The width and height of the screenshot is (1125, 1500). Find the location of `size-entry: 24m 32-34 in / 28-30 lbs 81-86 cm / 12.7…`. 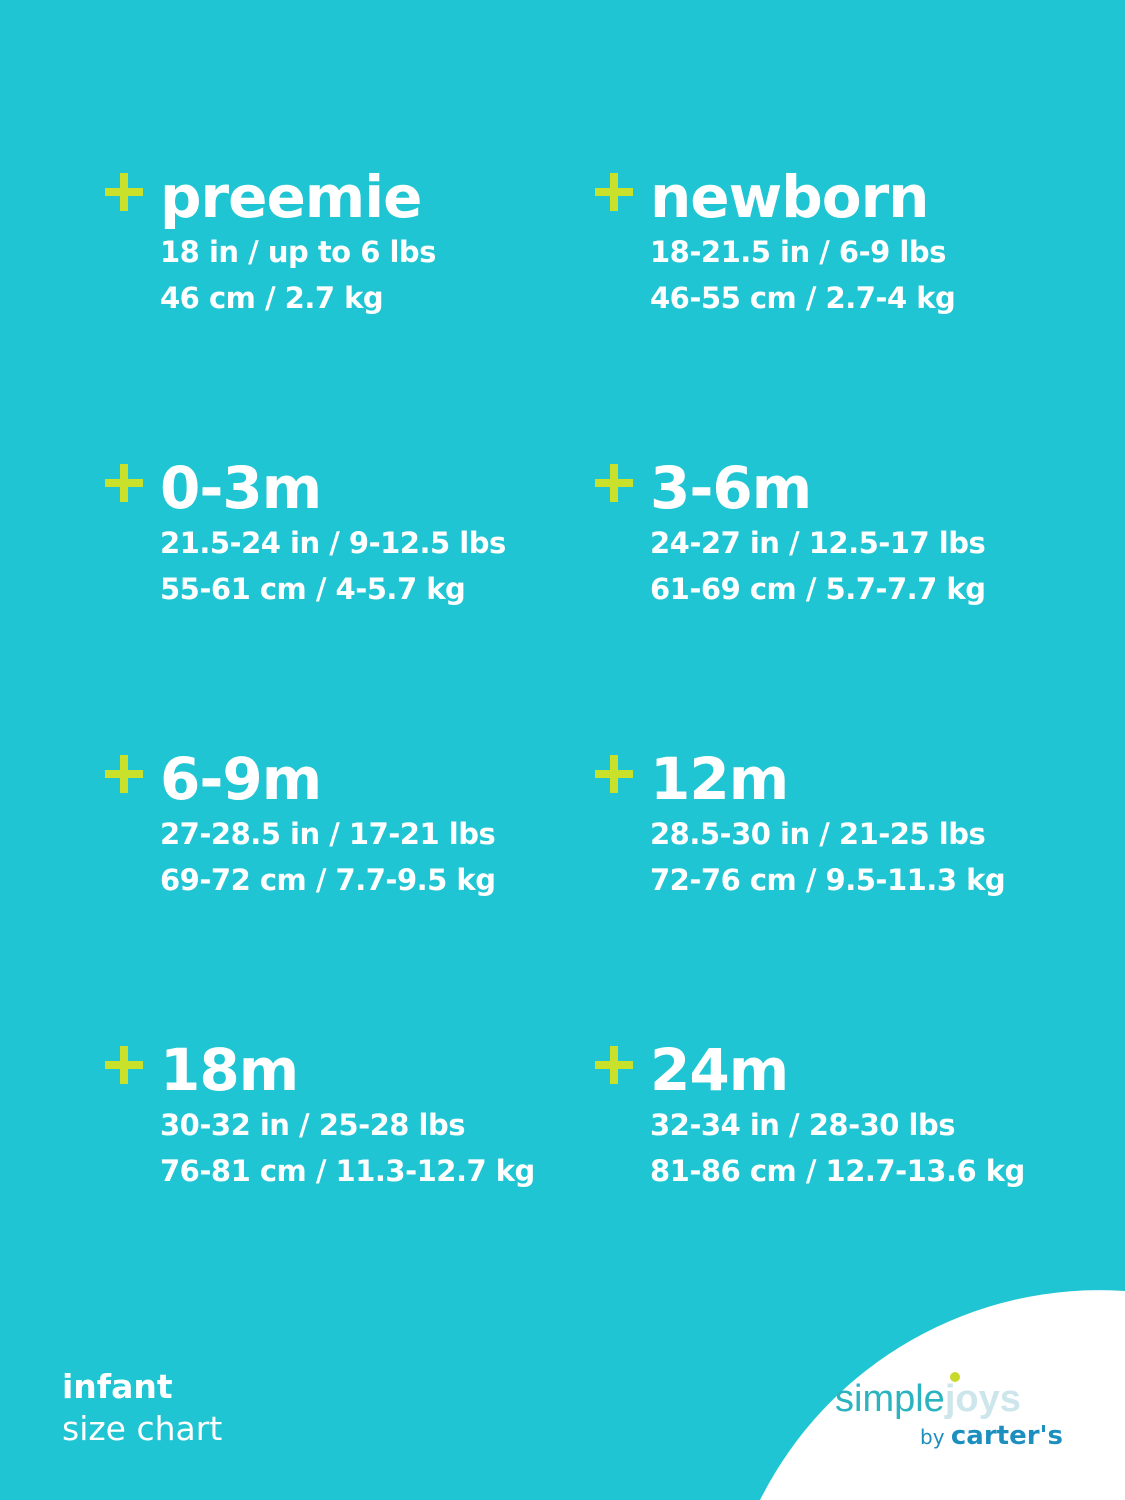

size-entry: 24m 32-34 in / 28-30 lbs 81-86 cm / 12.7… is located at coordinates (857, 1115).